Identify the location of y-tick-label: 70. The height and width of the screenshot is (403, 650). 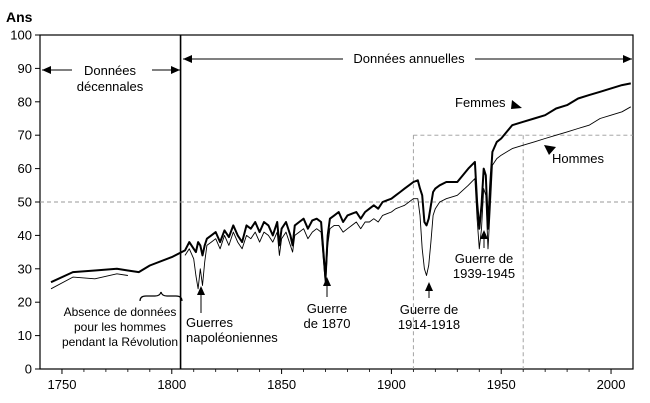
(25, 135).